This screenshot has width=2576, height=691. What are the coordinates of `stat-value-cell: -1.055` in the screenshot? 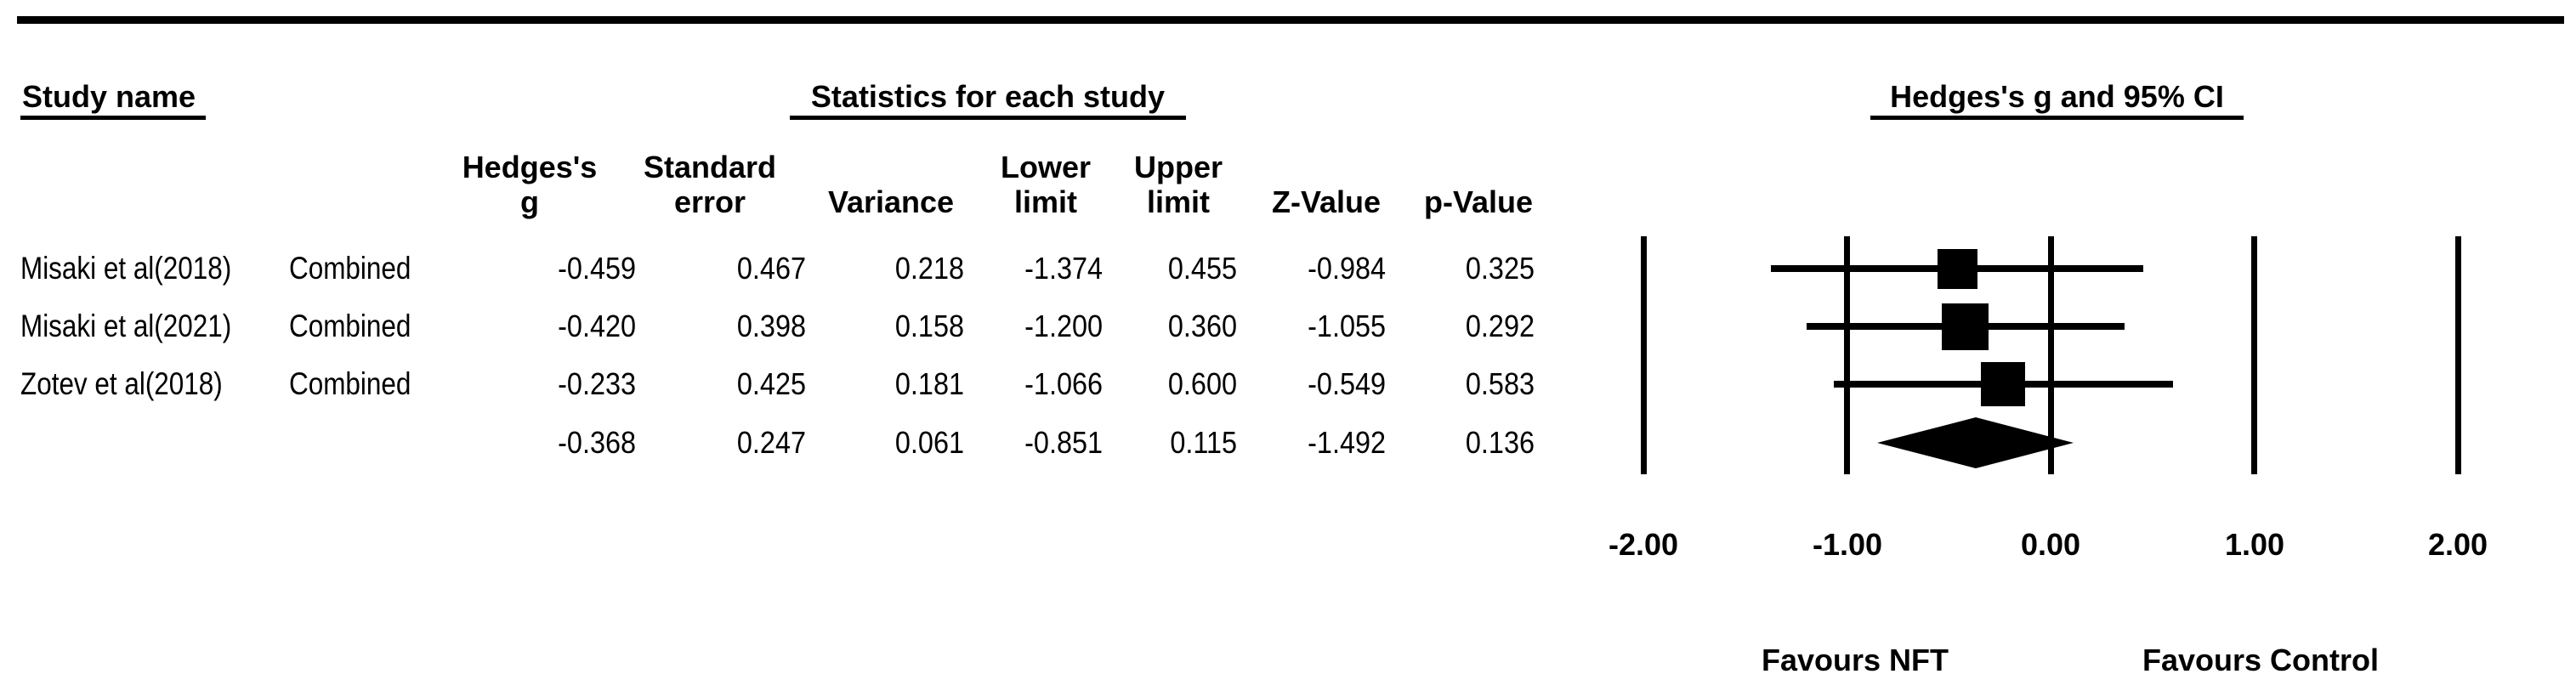 It's located at (1347, 326).